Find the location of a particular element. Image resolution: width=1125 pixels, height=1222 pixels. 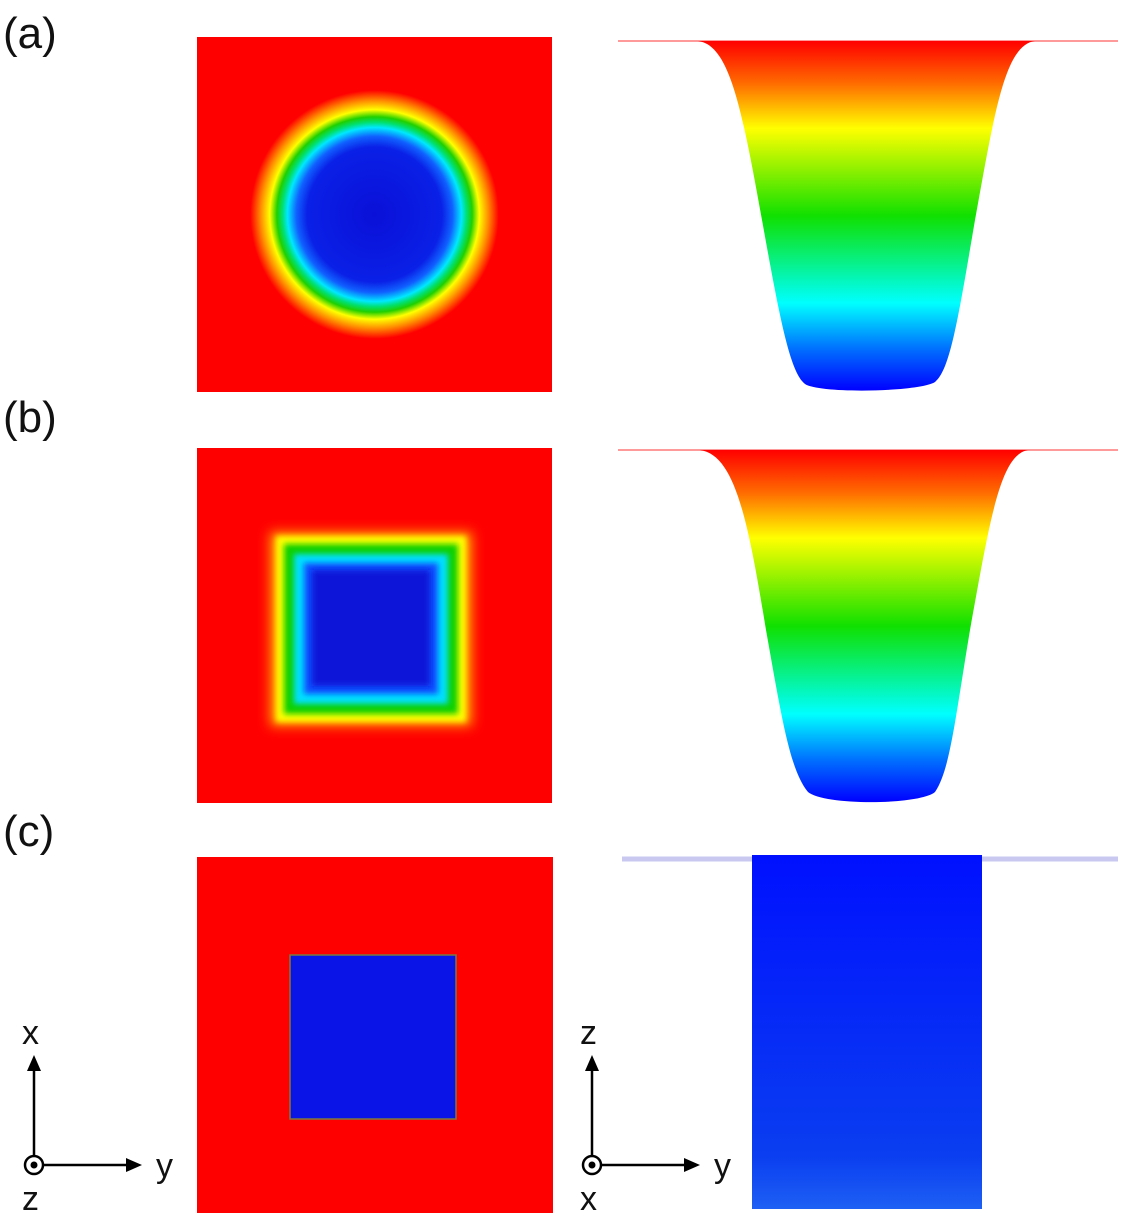

top-view-c is located at coordinates (375, 1035).